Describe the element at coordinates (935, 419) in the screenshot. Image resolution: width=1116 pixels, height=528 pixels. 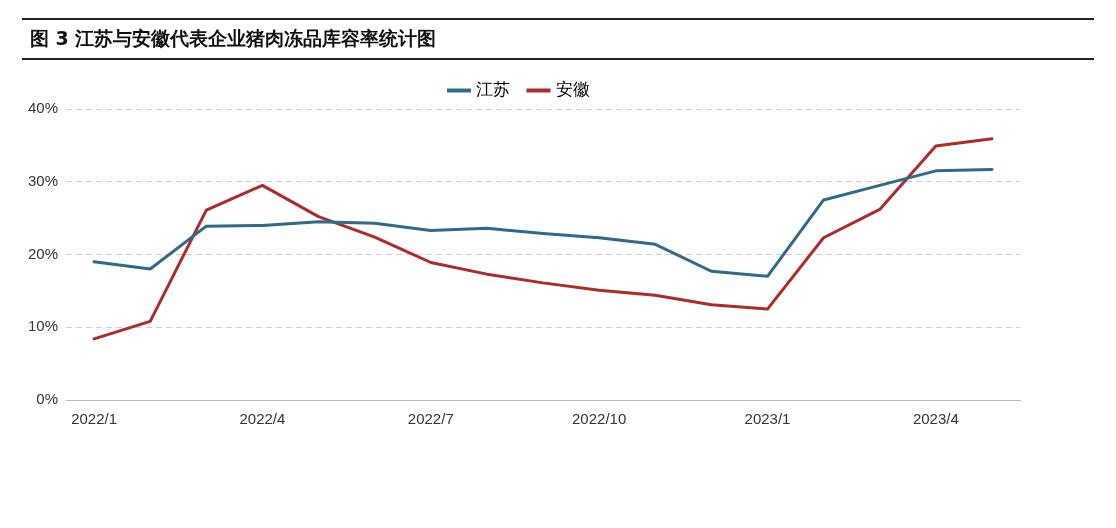
I see `x-tick-label: 2023/4` at that location.